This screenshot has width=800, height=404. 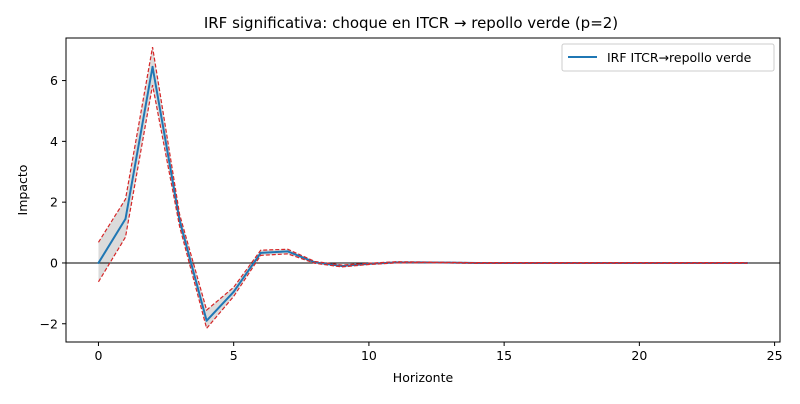 What do you see at coordinates (98, 355) in the screenshot?
I see `x-tick-label: 0` at bounding box center [98, 355].